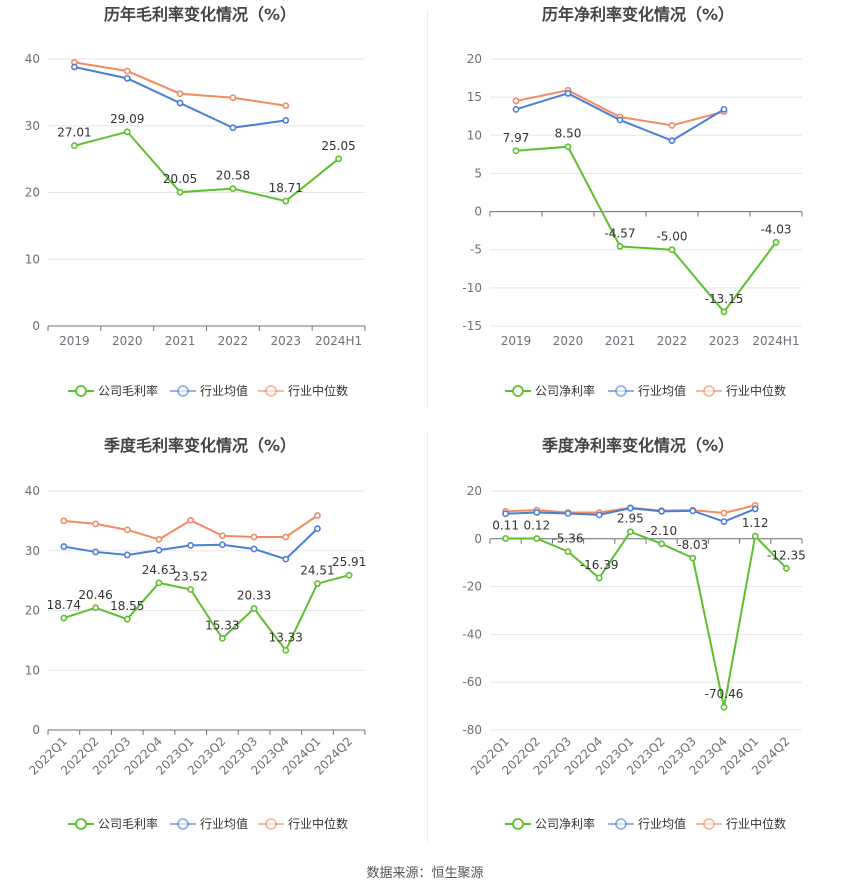 Image resolution: width=850 pixels, height=891 pixels. What do you see at coordinates (568, 134) in the screenshot?
I see `data-label: 8.50` at bounding box center [568, 134].